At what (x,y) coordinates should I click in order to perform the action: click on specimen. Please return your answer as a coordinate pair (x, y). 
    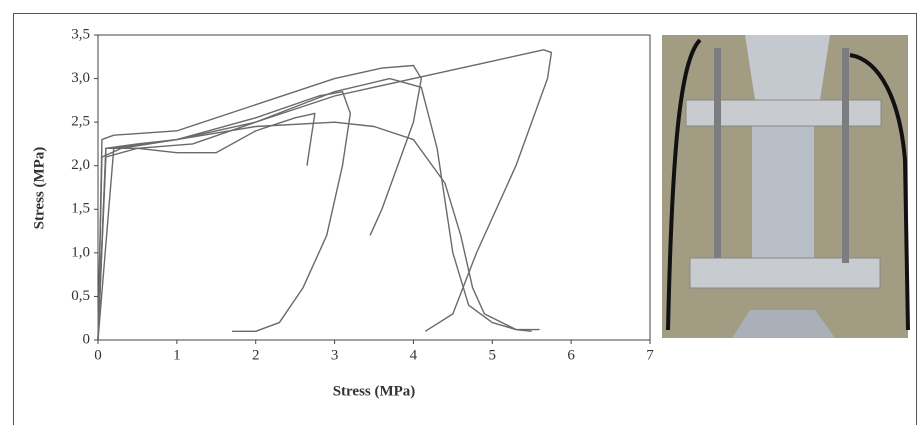
    Looking at the image, I should click on (783, 185).